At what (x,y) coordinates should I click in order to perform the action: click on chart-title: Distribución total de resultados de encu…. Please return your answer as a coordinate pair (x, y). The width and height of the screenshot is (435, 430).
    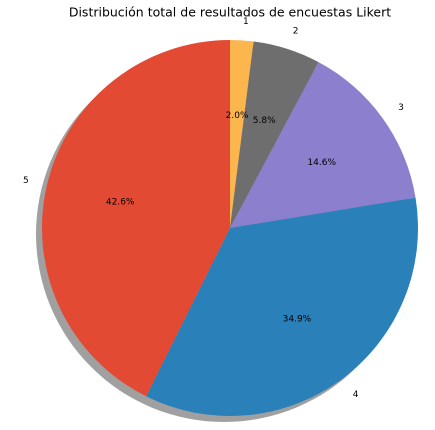
    Looking at the image, I should click on (230, 12).